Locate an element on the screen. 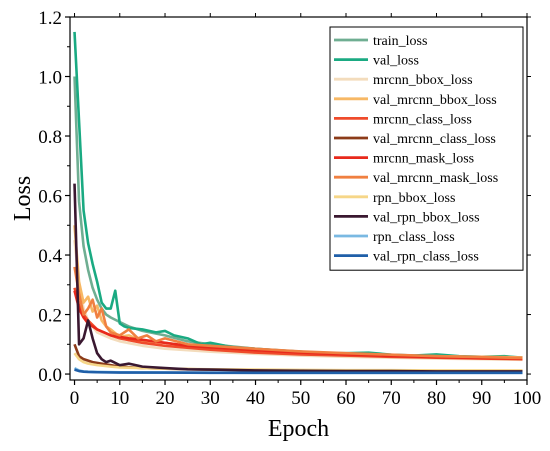 The height and width of the screenshot is (451, 550). legend-label-val-mrcnn-bbox-loss: val_mrcnn_bbox_loss is located at coordinates (435, 100).